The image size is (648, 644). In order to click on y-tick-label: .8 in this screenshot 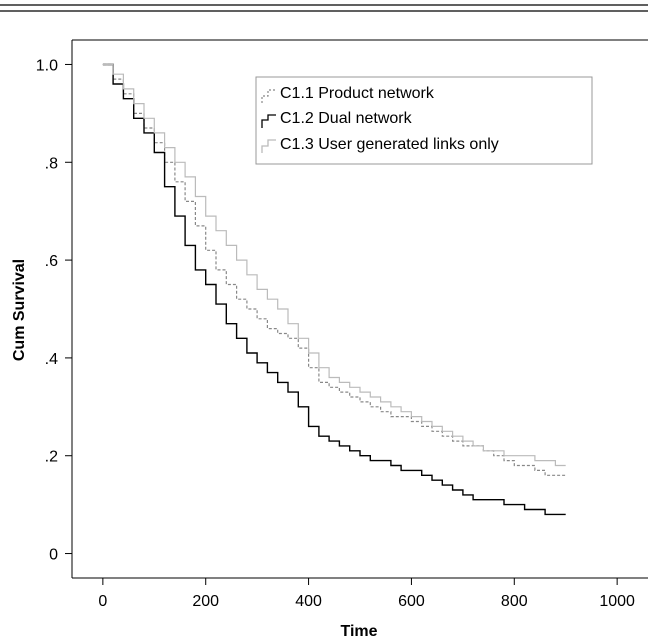, I will do `click(51, 163)`.